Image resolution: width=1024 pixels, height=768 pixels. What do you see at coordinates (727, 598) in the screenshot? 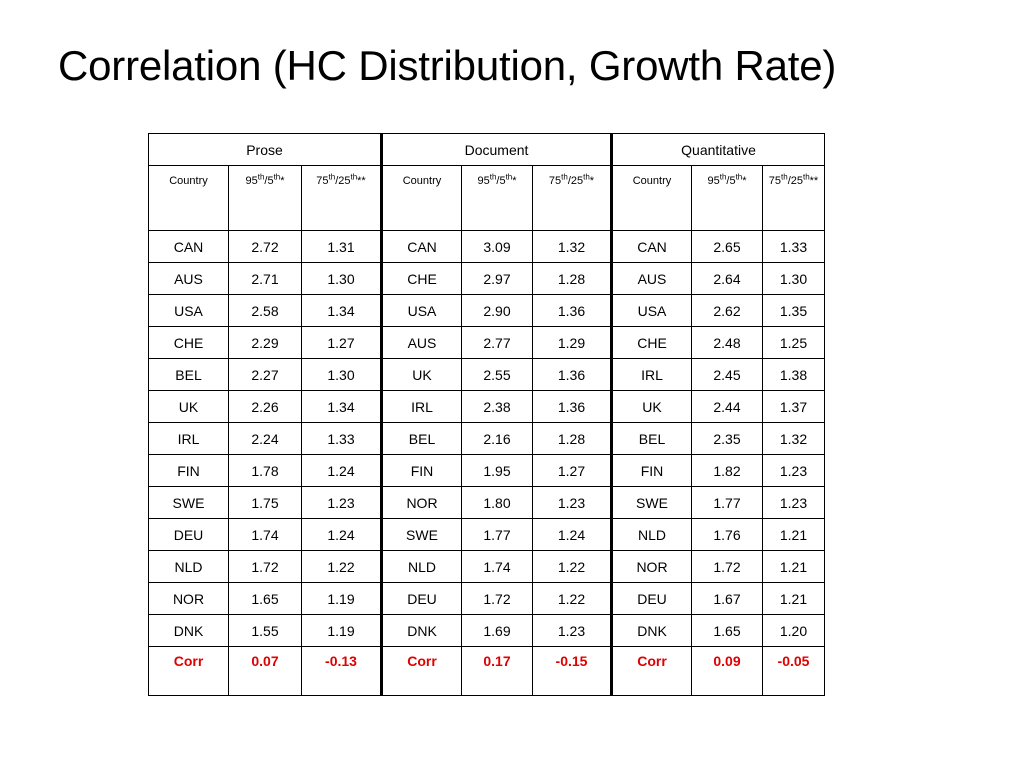
I see `value-cell: 1.67` at bounding box center [727, 598].